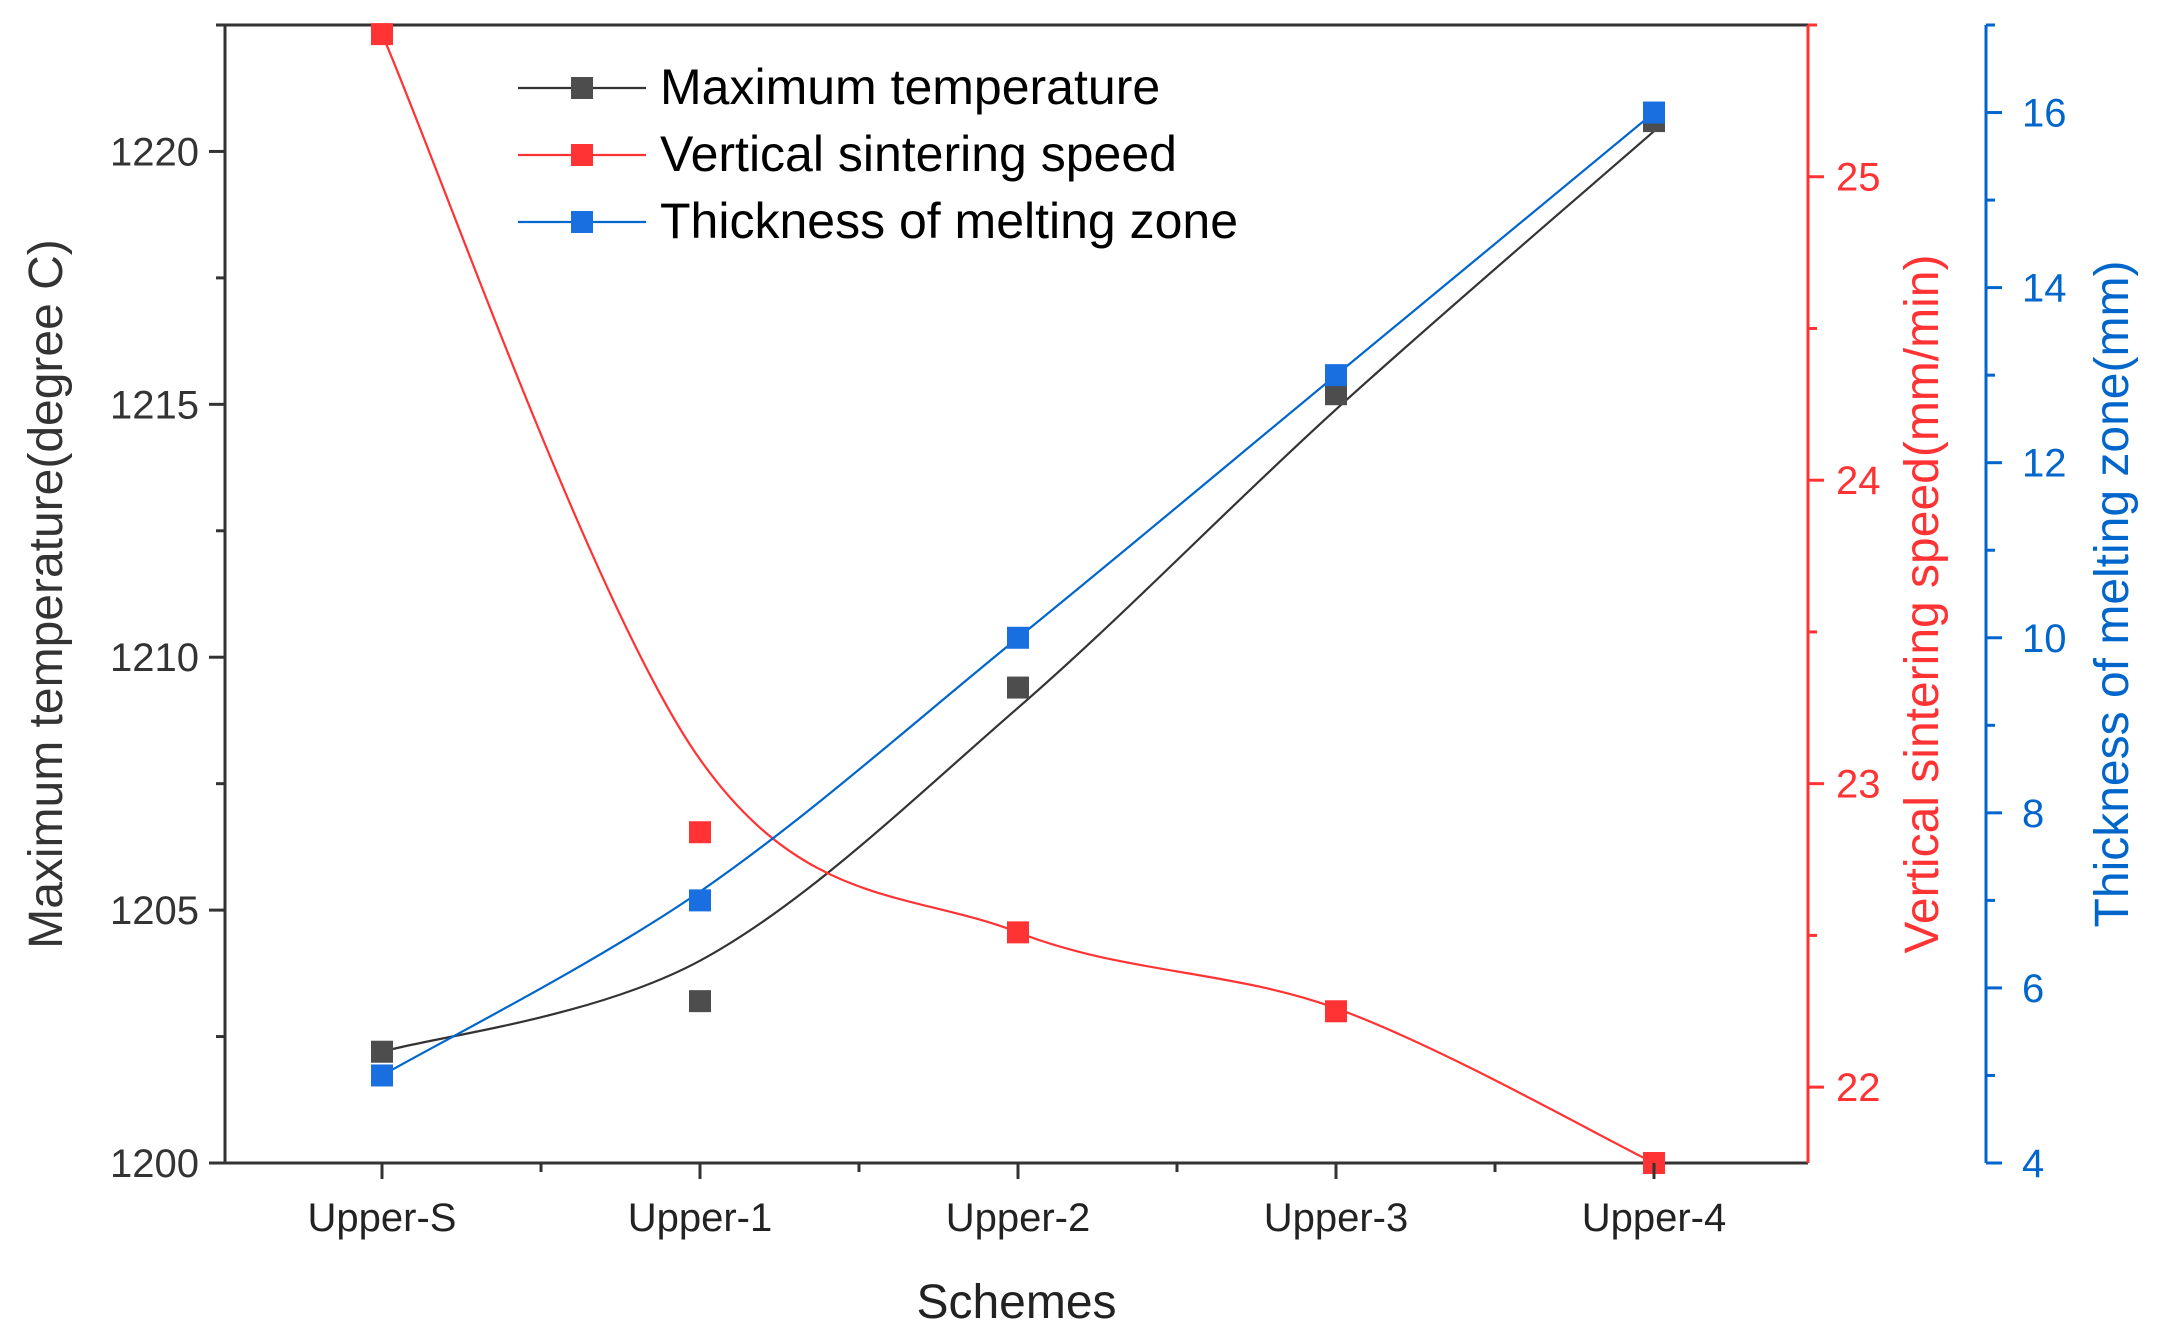 Image resolution: width=2162 pixels, height=1338 pixels. Describe the element at coordinates (2033, 814) in the screenshot. I see `right-axis-thickness-tick-label: 8` at that location.